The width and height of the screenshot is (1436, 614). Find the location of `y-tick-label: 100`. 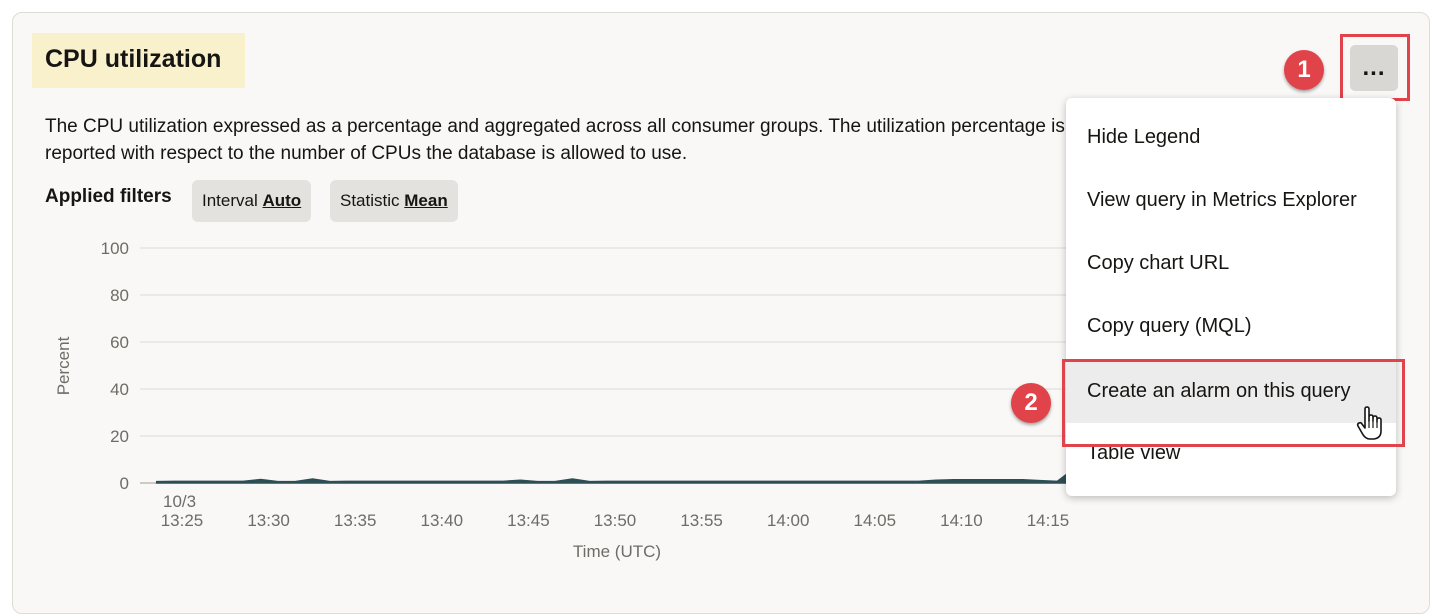

y-tick-label: 100 is located at coordinates (115, 248).